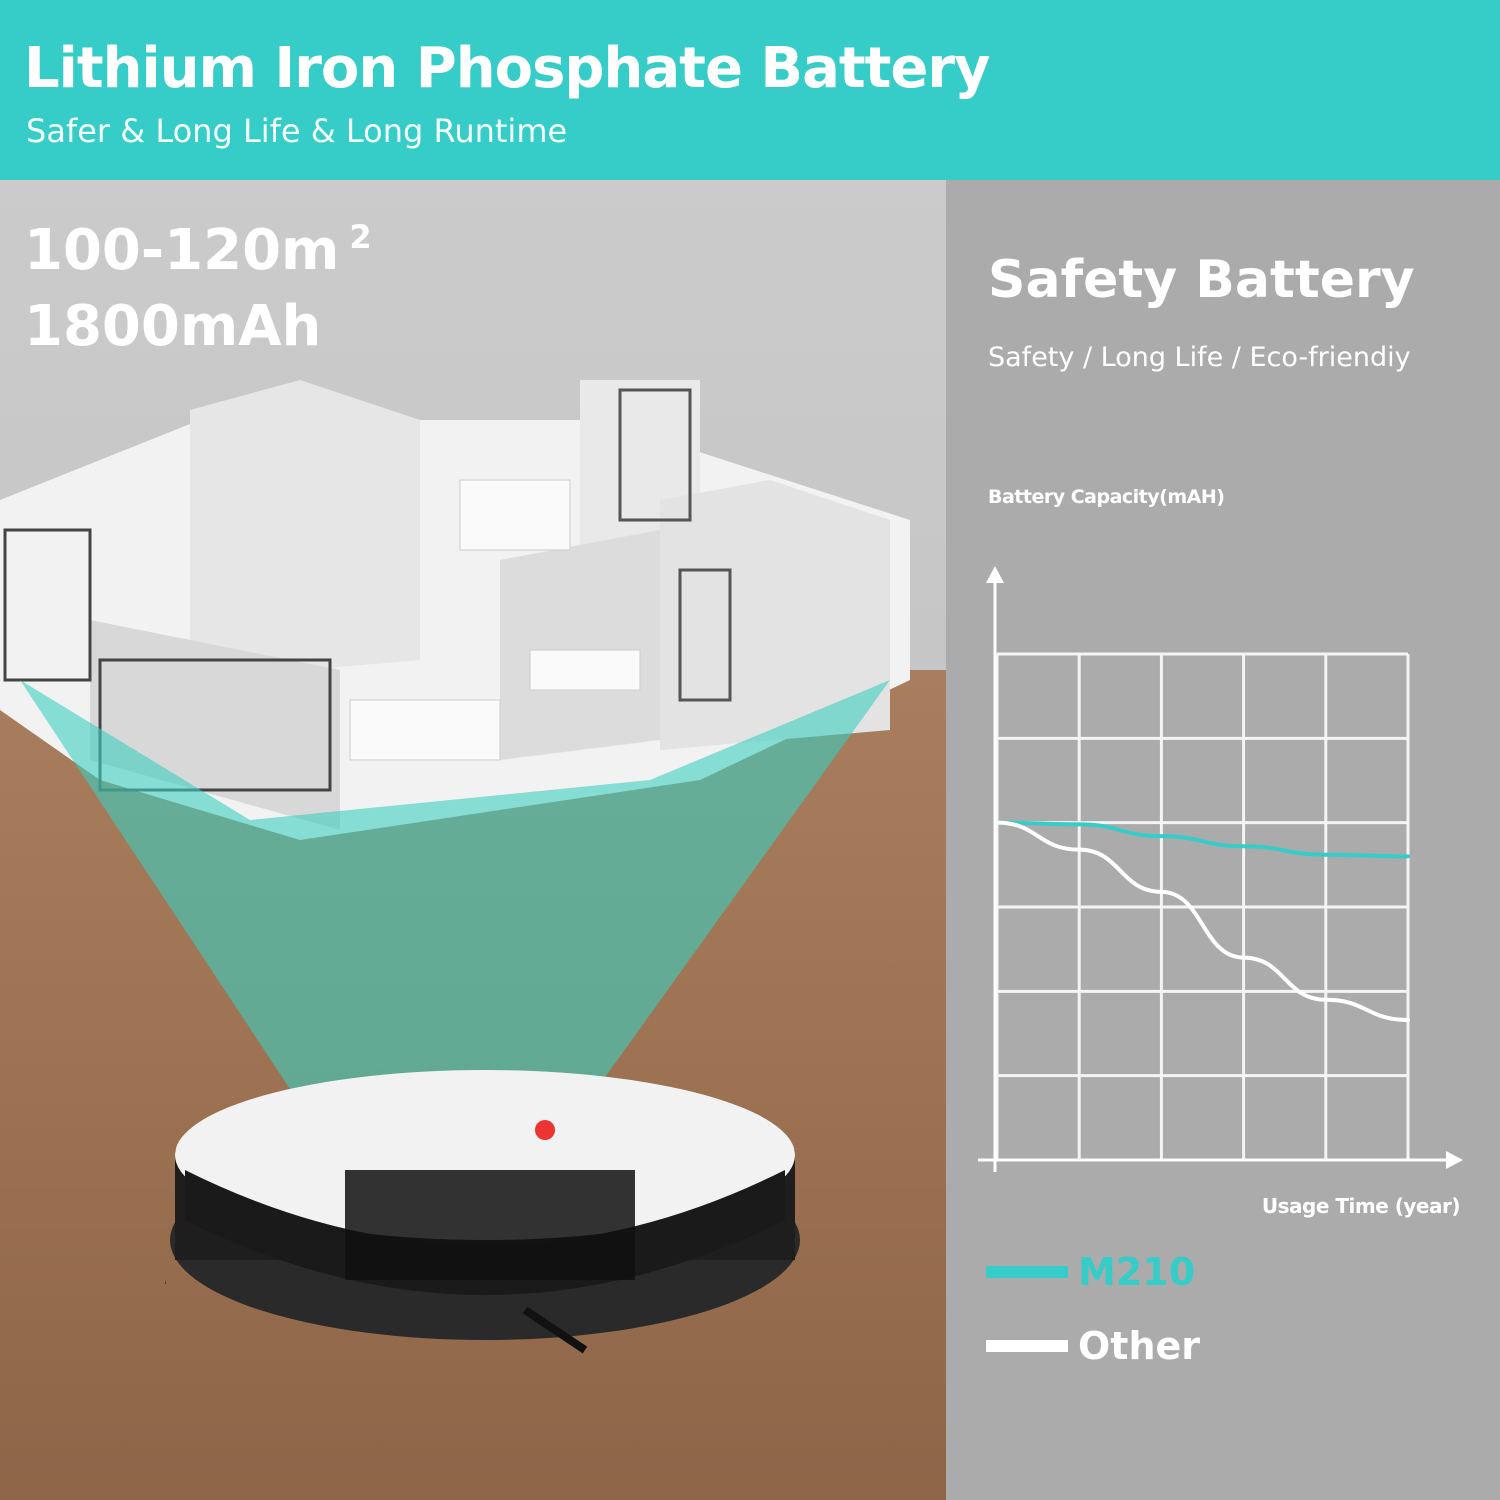  I want to click on page-title: Lithium Iron Phosphate Battery, so click(507, 68).